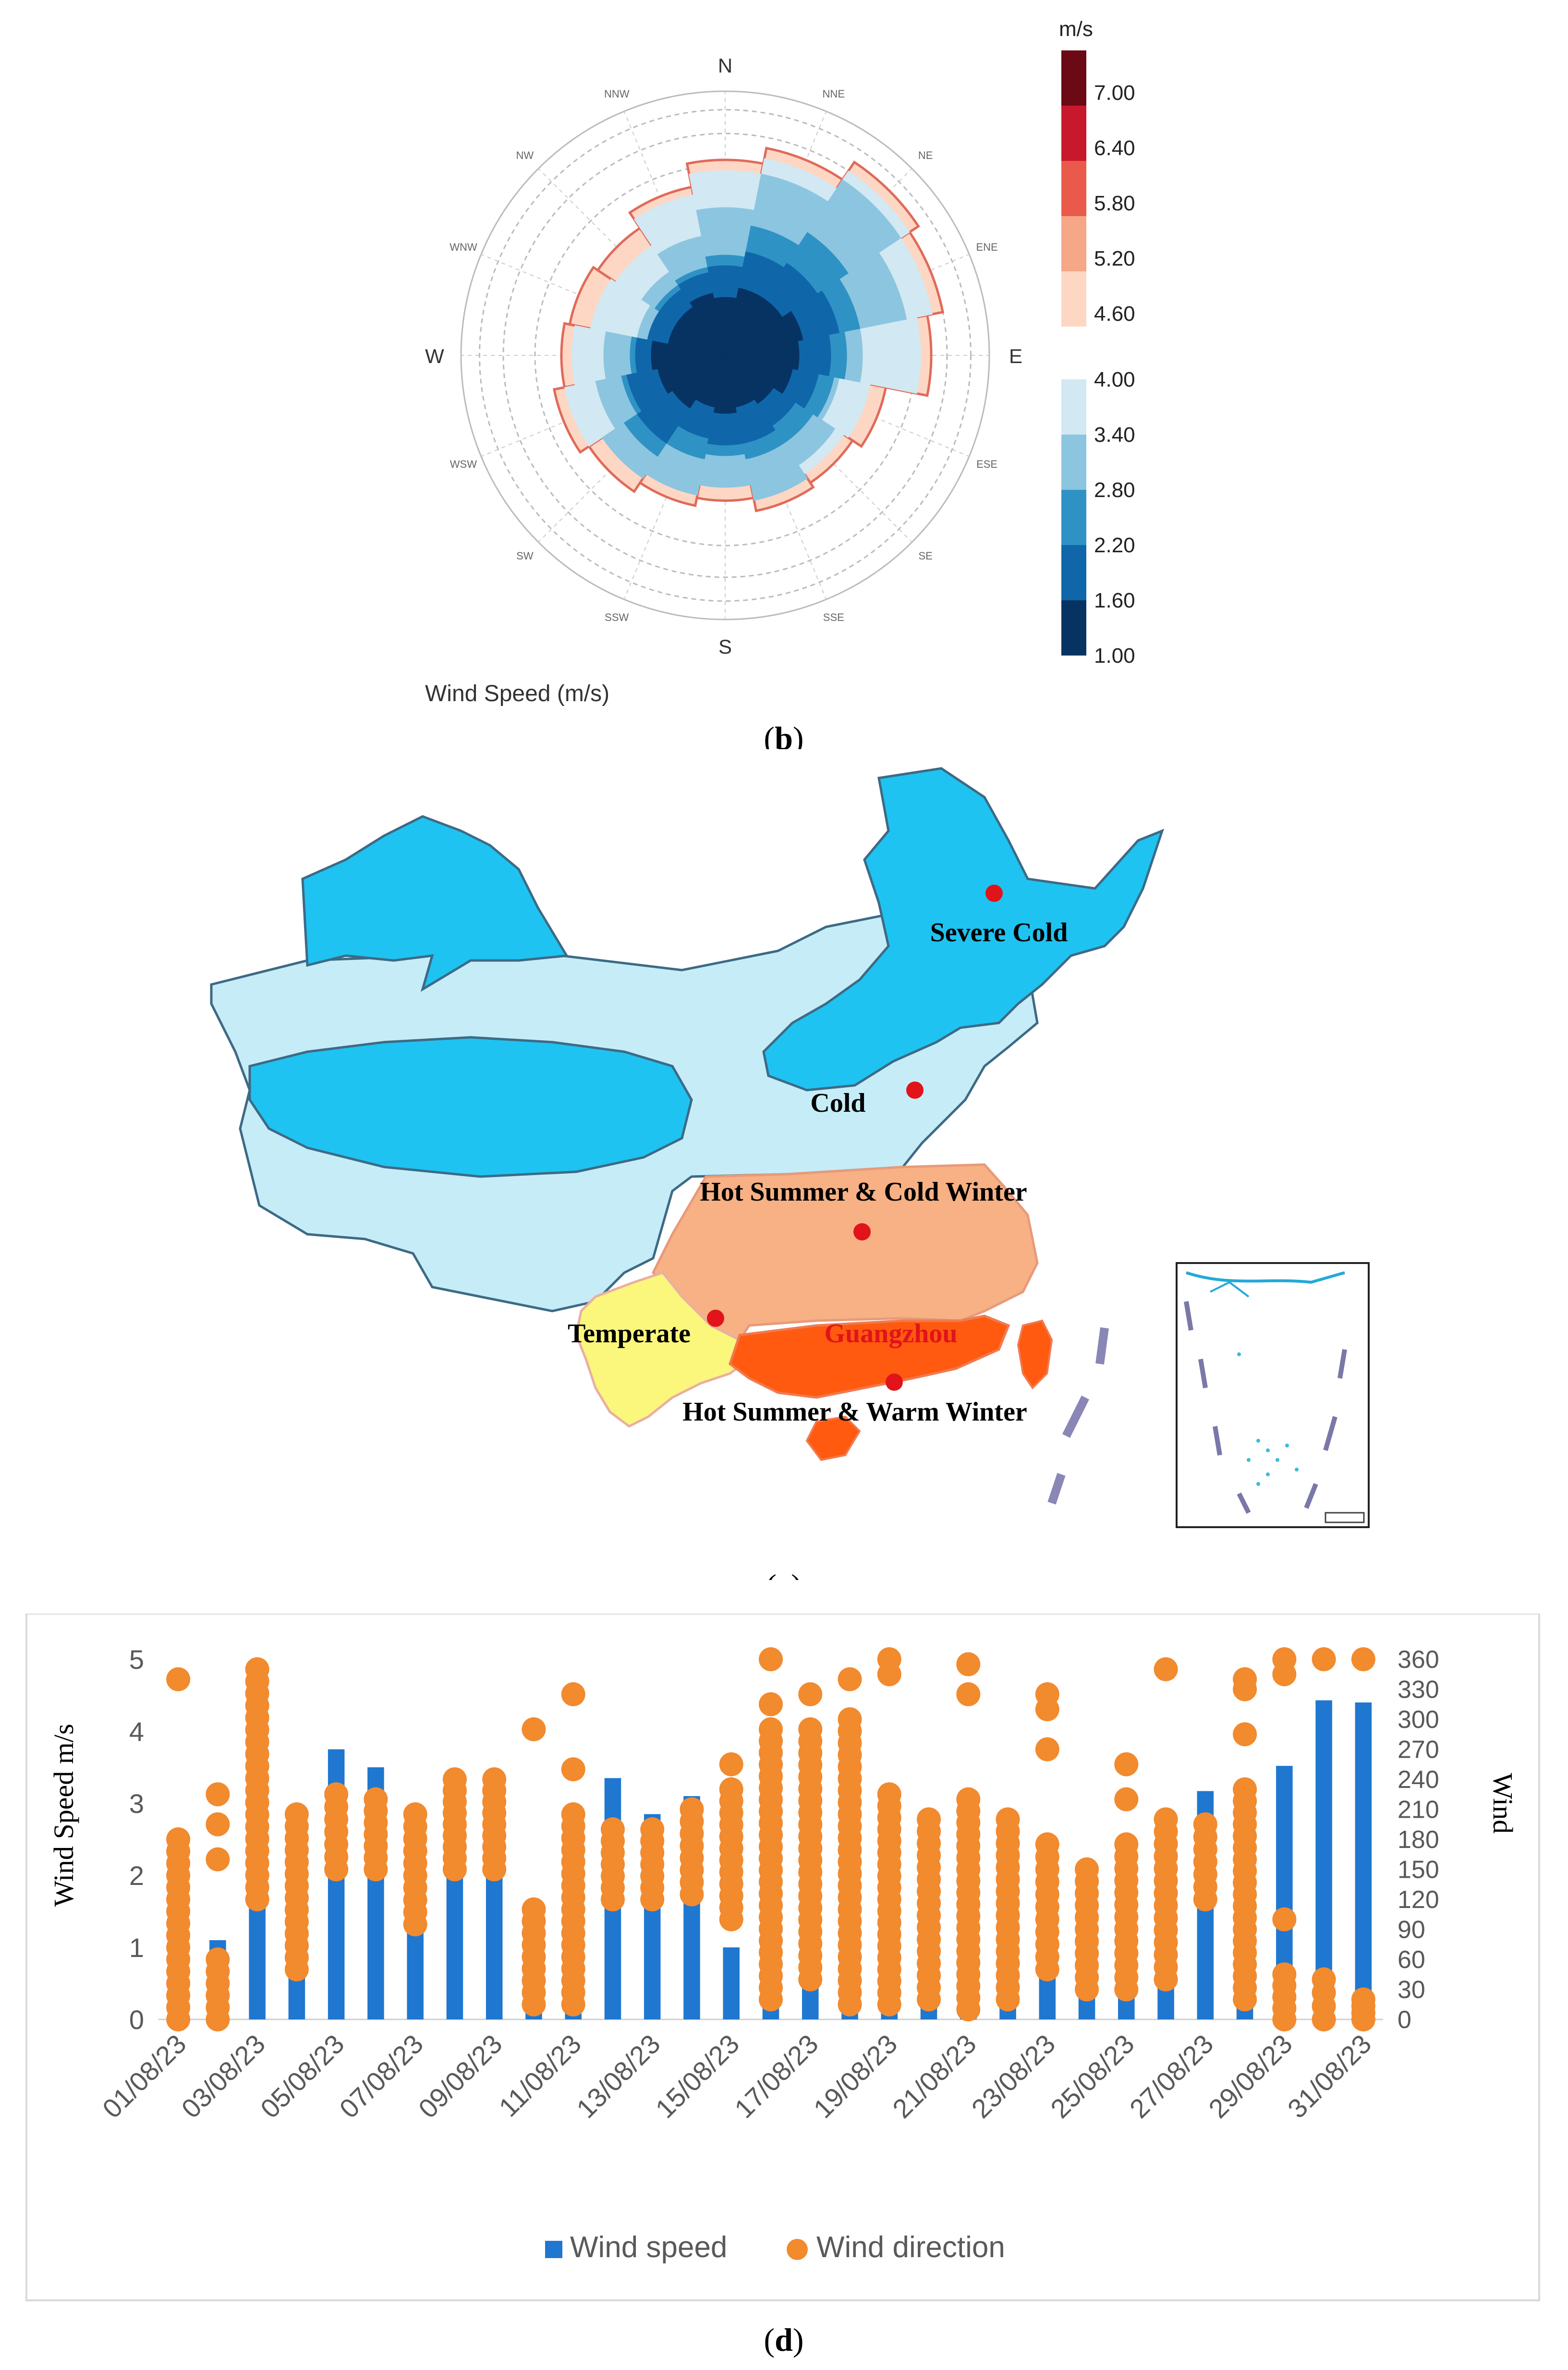 This screenshot has width=1568, height=2370. What do you see at coordinates (1114, 600) in the screenshot?
I see `colorbar-blue-label: 1.60` at bounding box center [1114, 600].